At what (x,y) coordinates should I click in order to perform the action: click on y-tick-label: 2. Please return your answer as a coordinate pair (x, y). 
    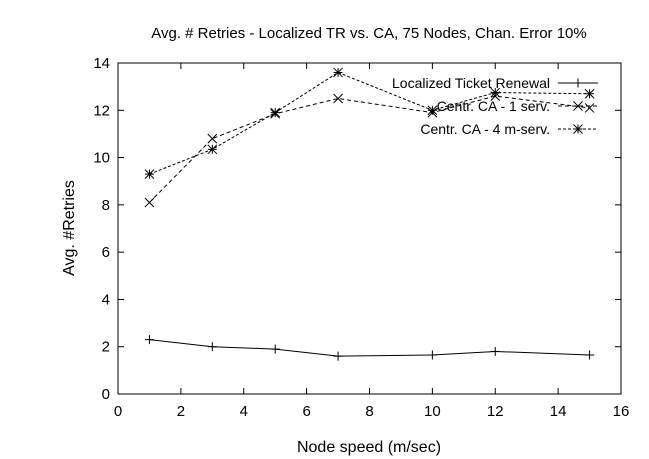
    Looking at the image, I should click on (106, 347).